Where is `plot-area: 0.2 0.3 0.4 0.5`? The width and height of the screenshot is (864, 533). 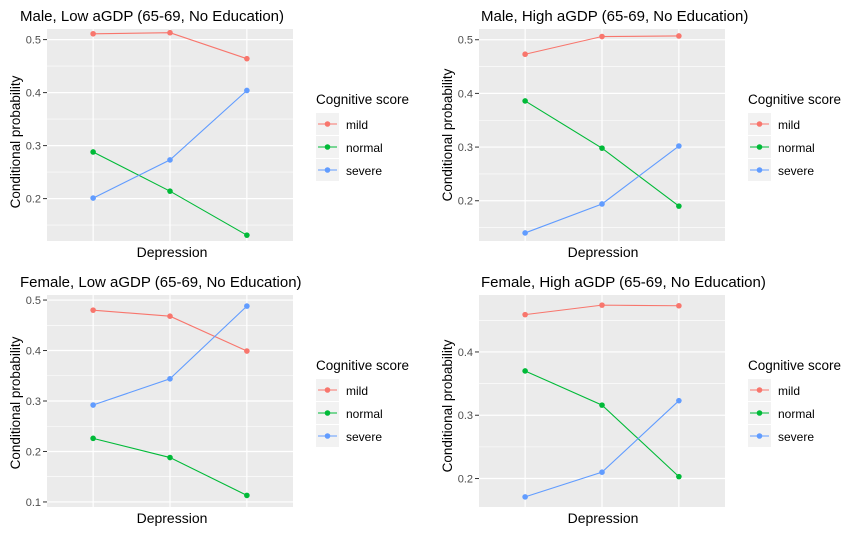 plot-area: 0.2 0.3 0.4 0.5 is located at coordinates (591, 135).